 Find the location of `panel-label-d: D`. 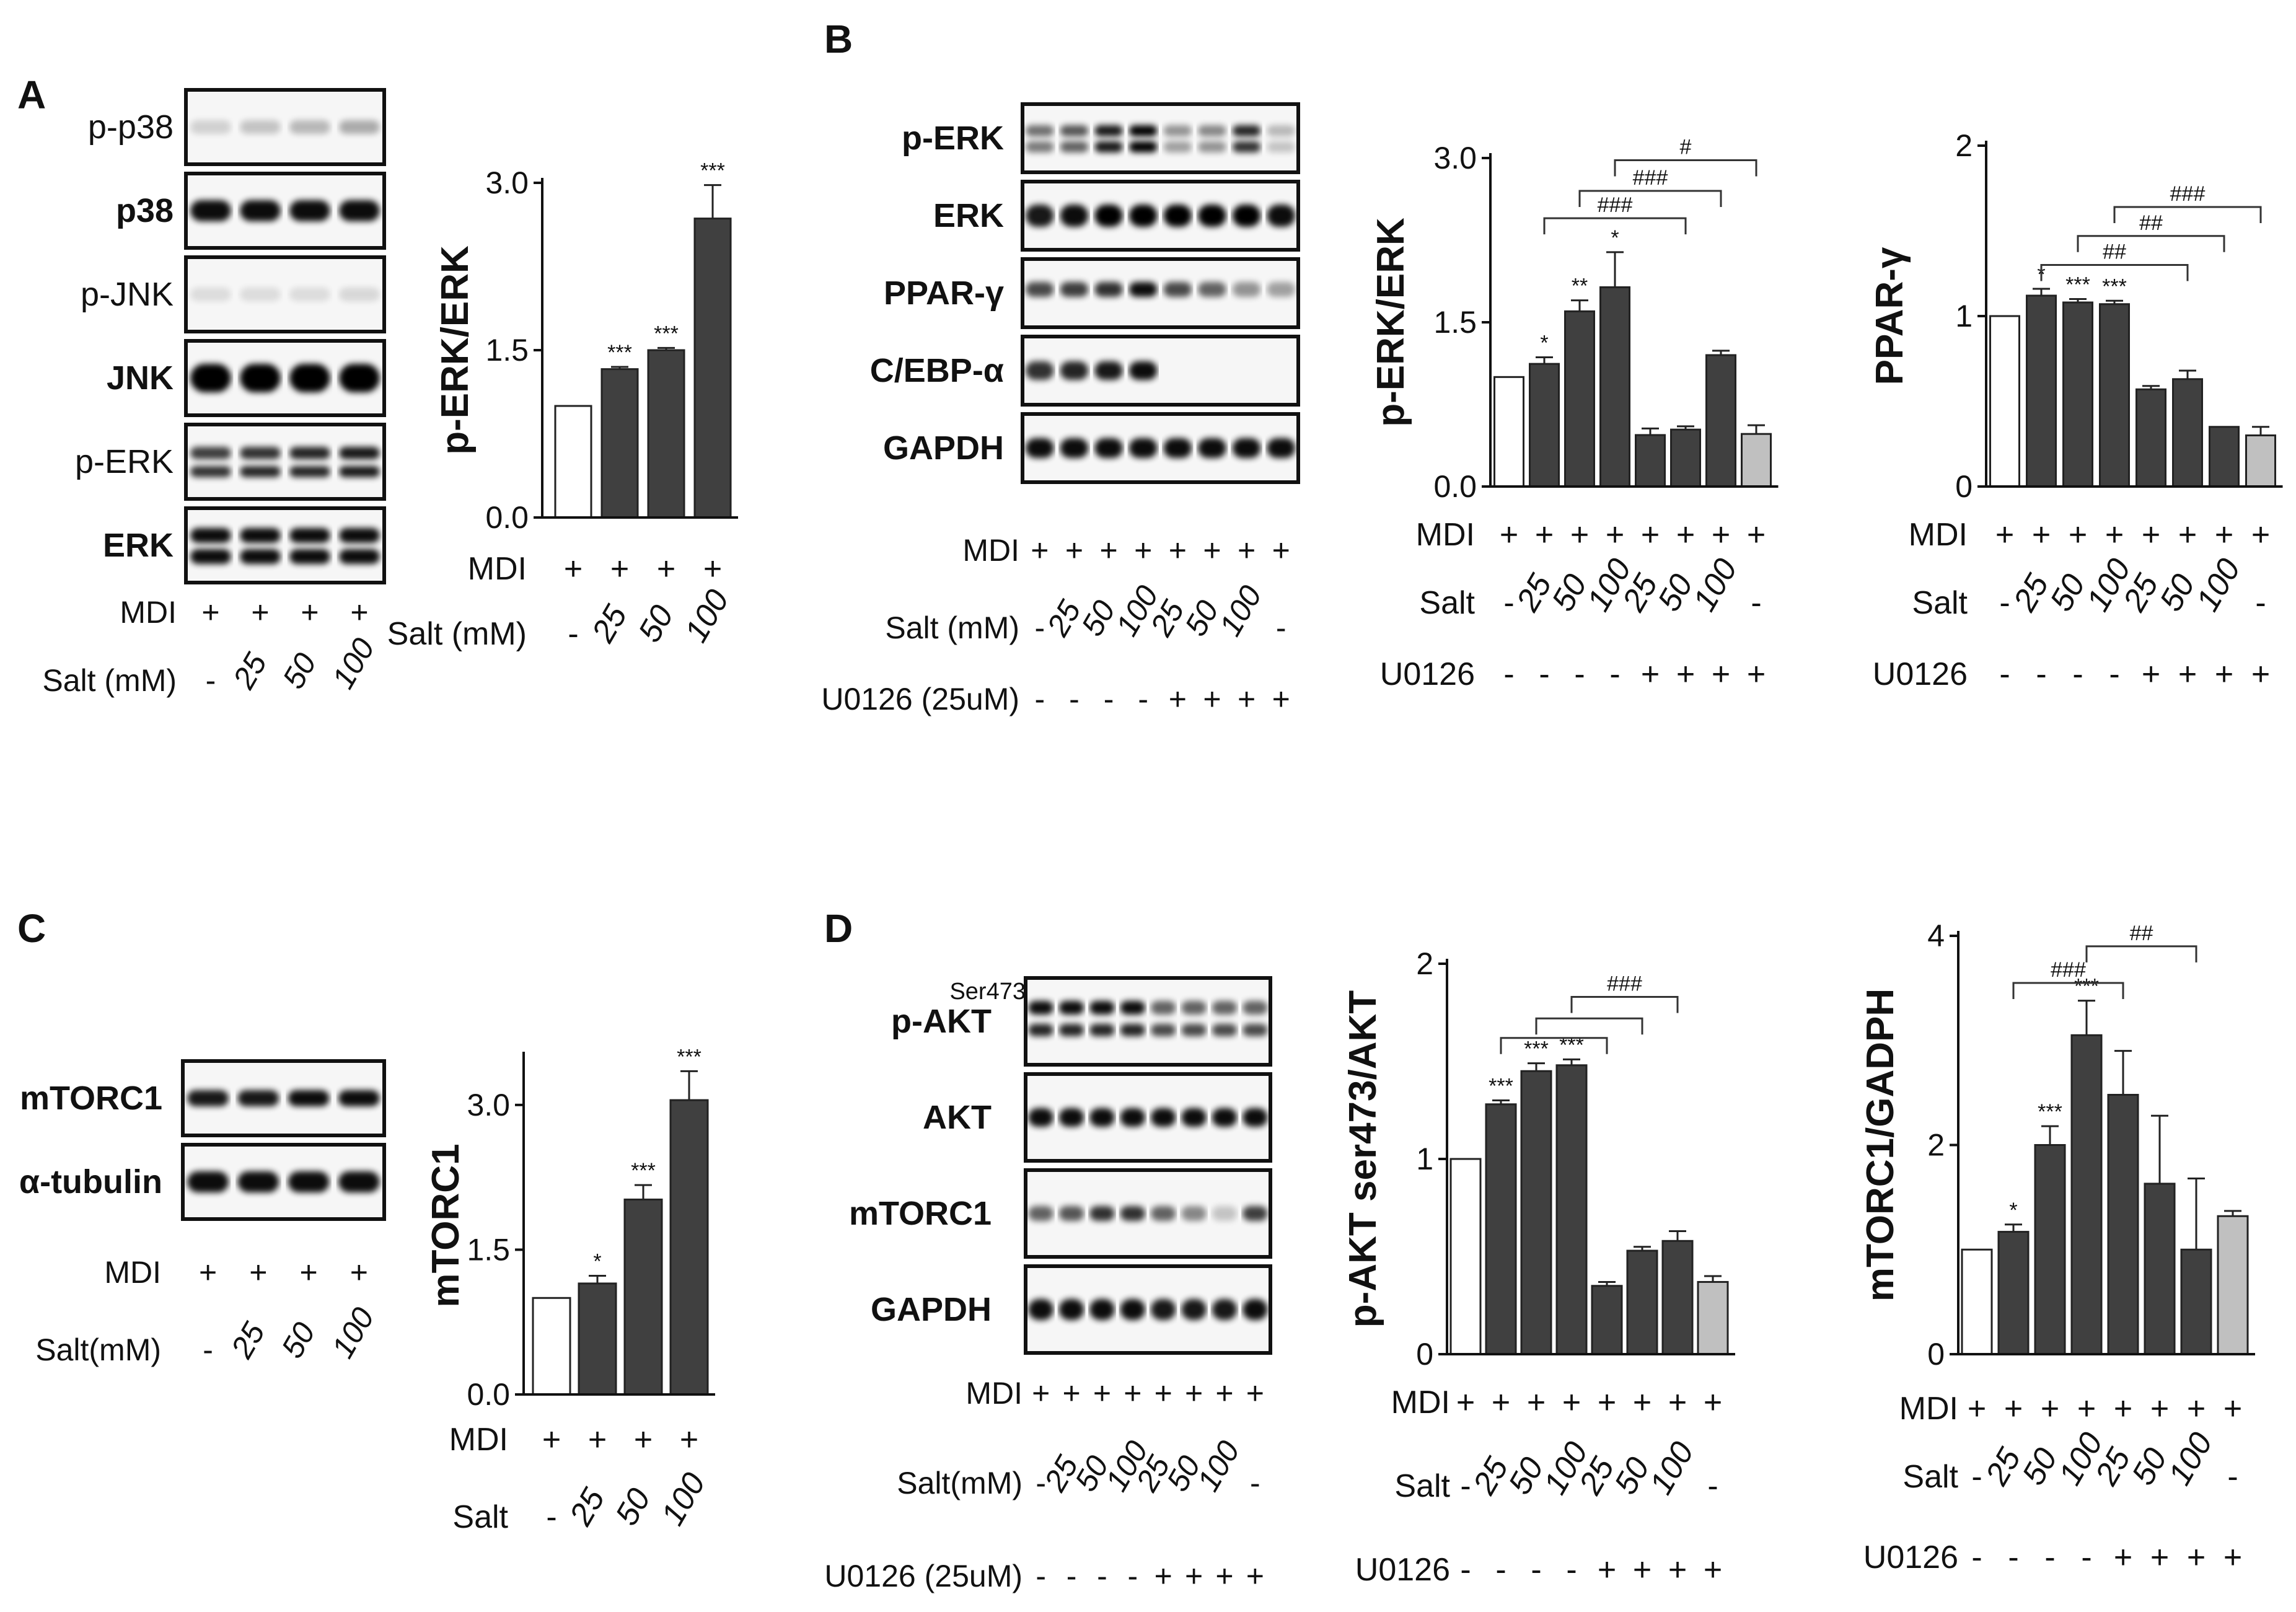

panel-label-d: D is located at coordinates (838, 928).